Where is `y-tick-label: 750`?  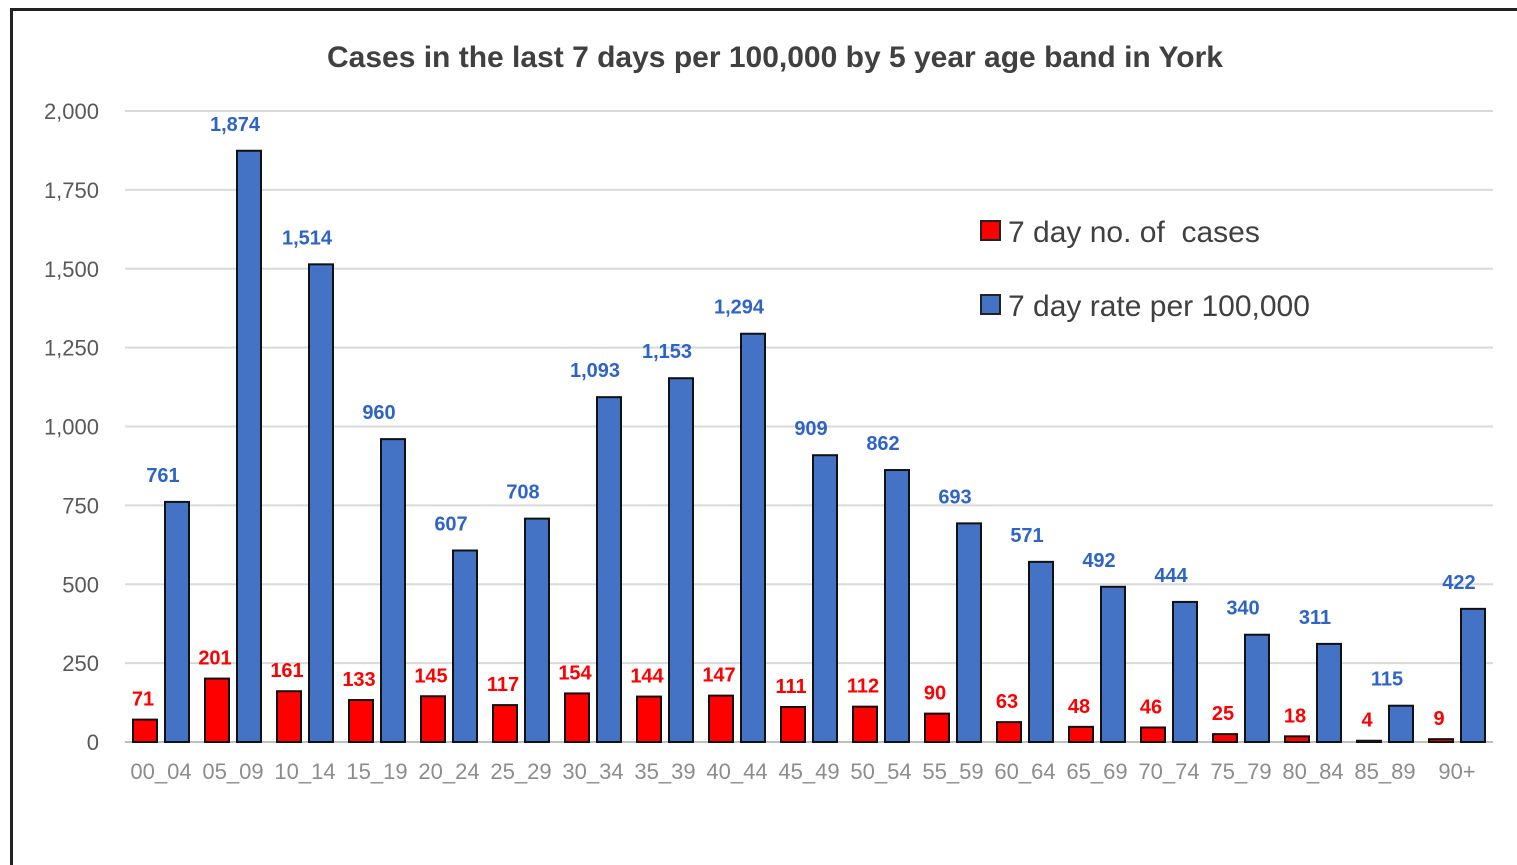
y-tick-label: 750 is located at coordinates (80, 505).